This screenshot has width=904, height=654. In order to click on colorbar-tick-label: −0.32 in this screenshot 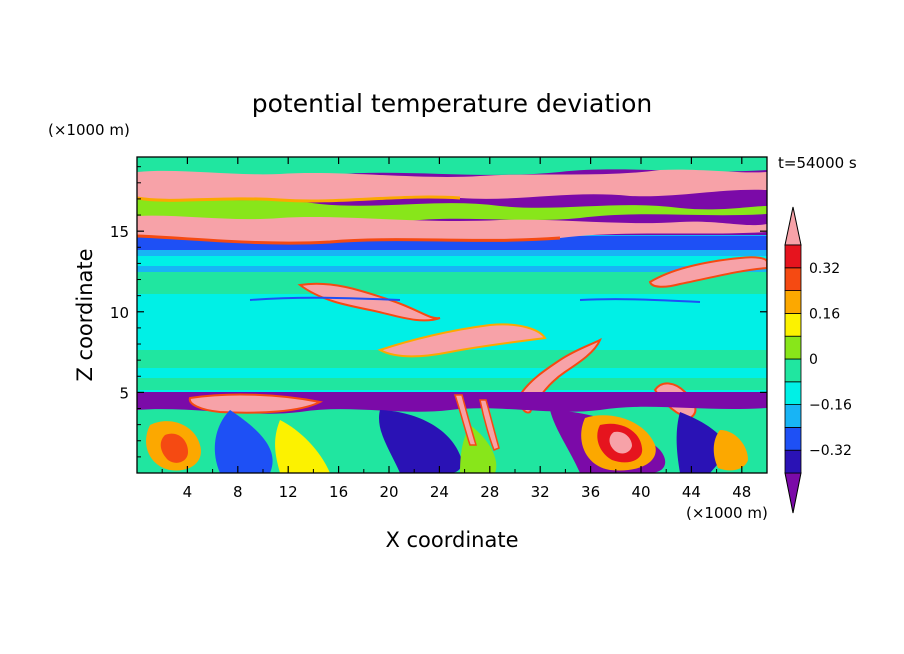, I will do `click(830, 451)`.